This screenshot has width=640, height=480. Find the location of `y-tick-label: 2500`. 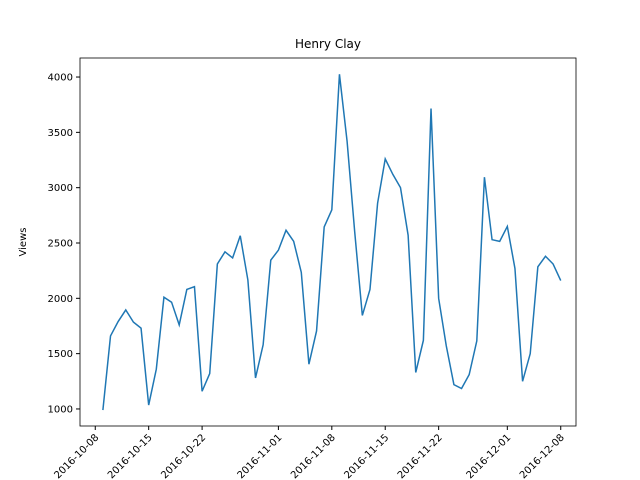

y-tick-label: 2500 is located at coordinates (60, 243).